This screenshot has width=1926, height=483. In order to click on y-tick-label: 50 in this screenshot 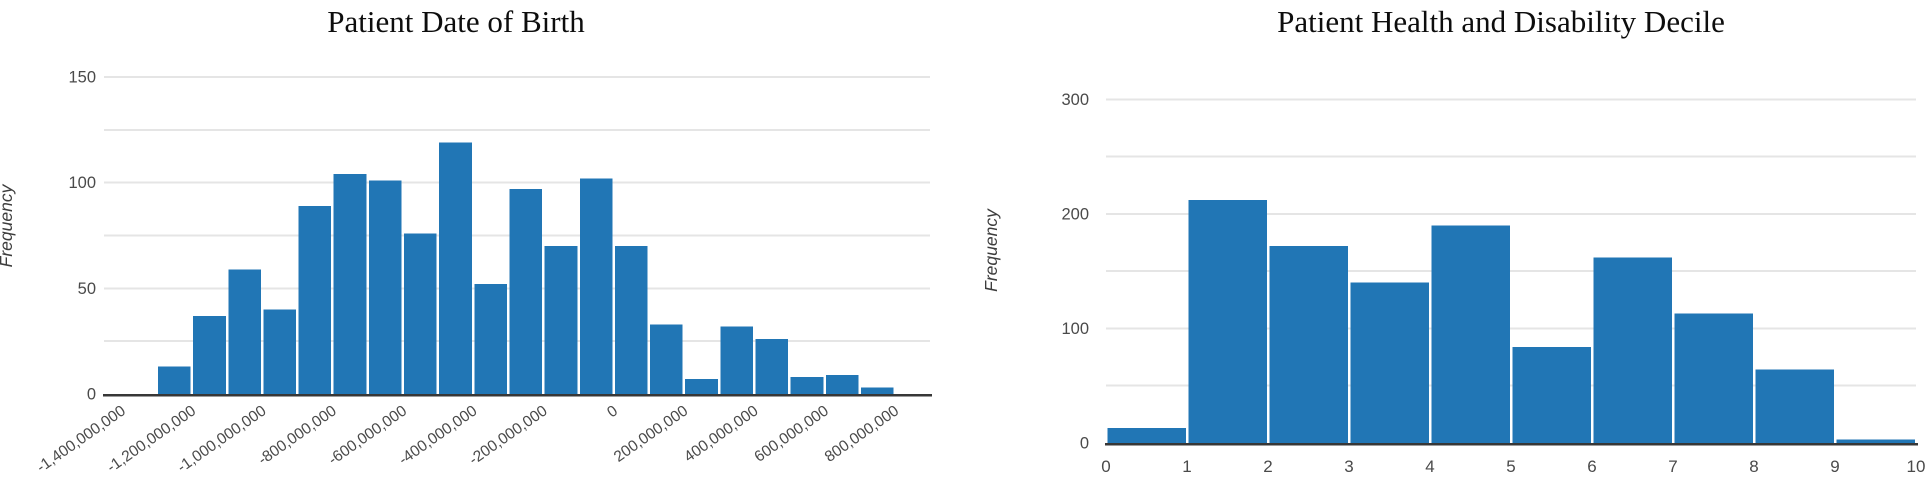, I will do `click(87, 289)`.